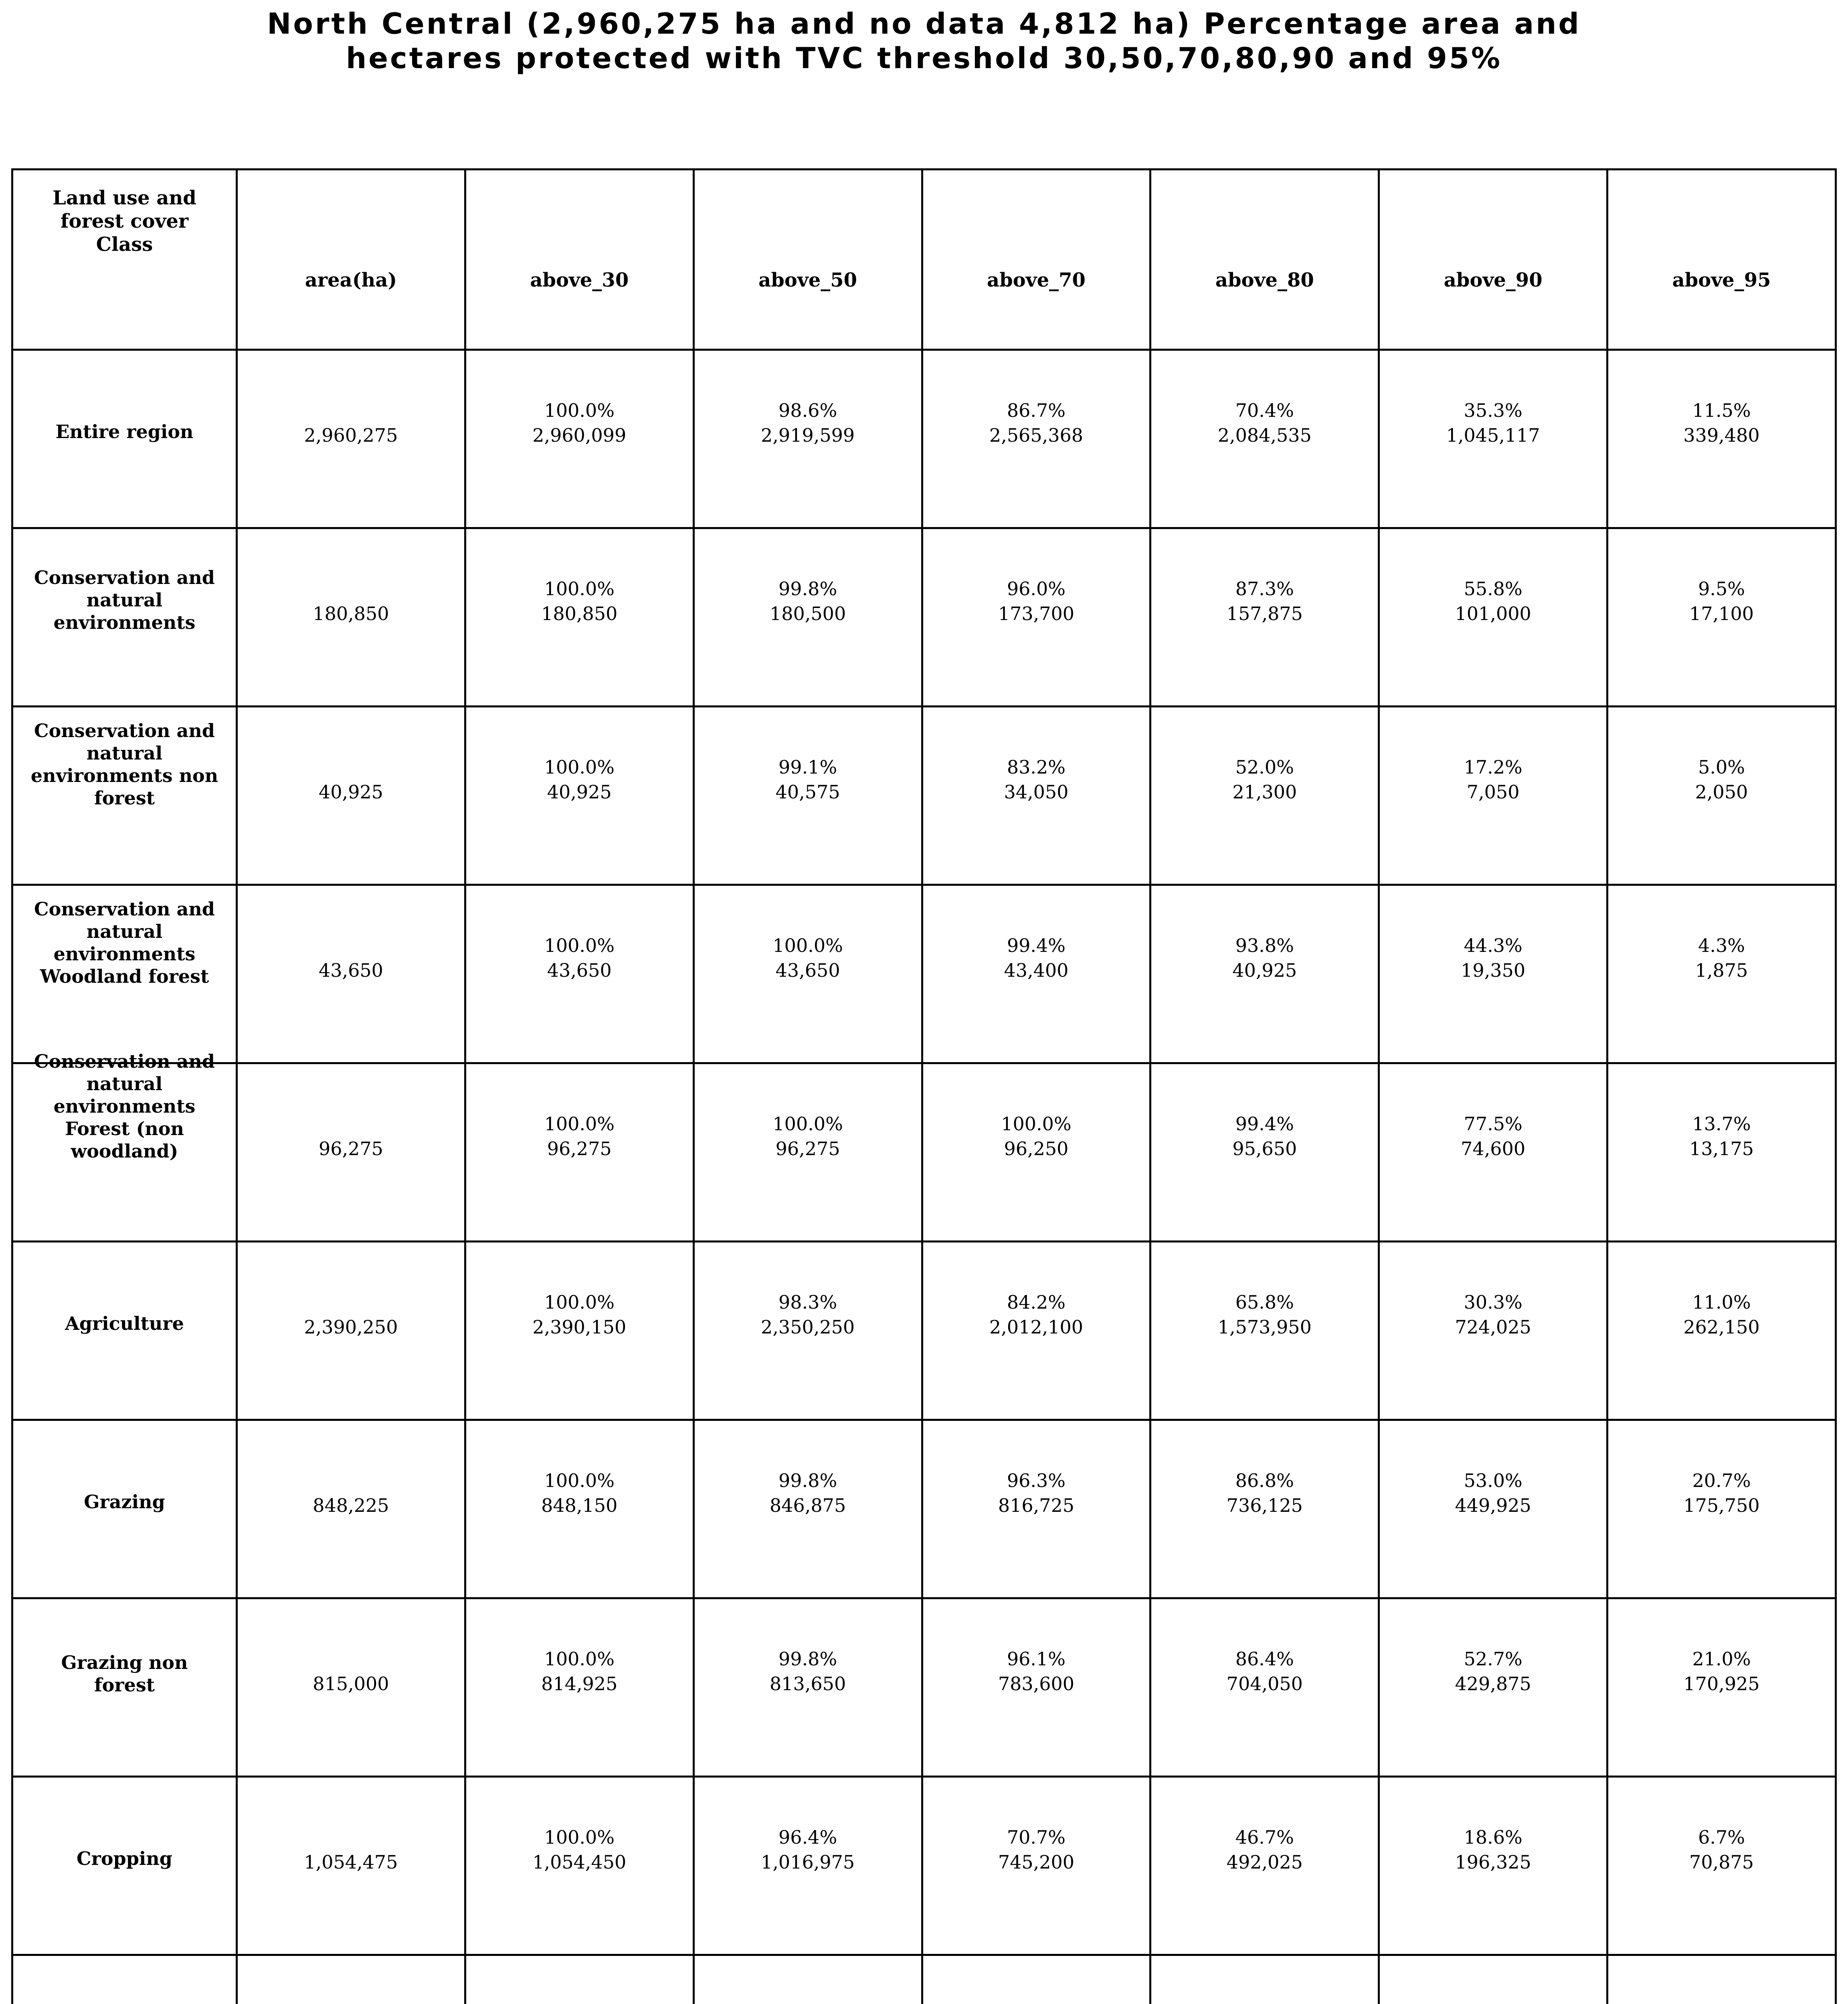 Image resolution: width=1848 pixels, height=2004 pixels. Describe the element at coordinates (124, 1688) in the screenshot. I see `landuse-class-cell: Grazing non forest` at that location.